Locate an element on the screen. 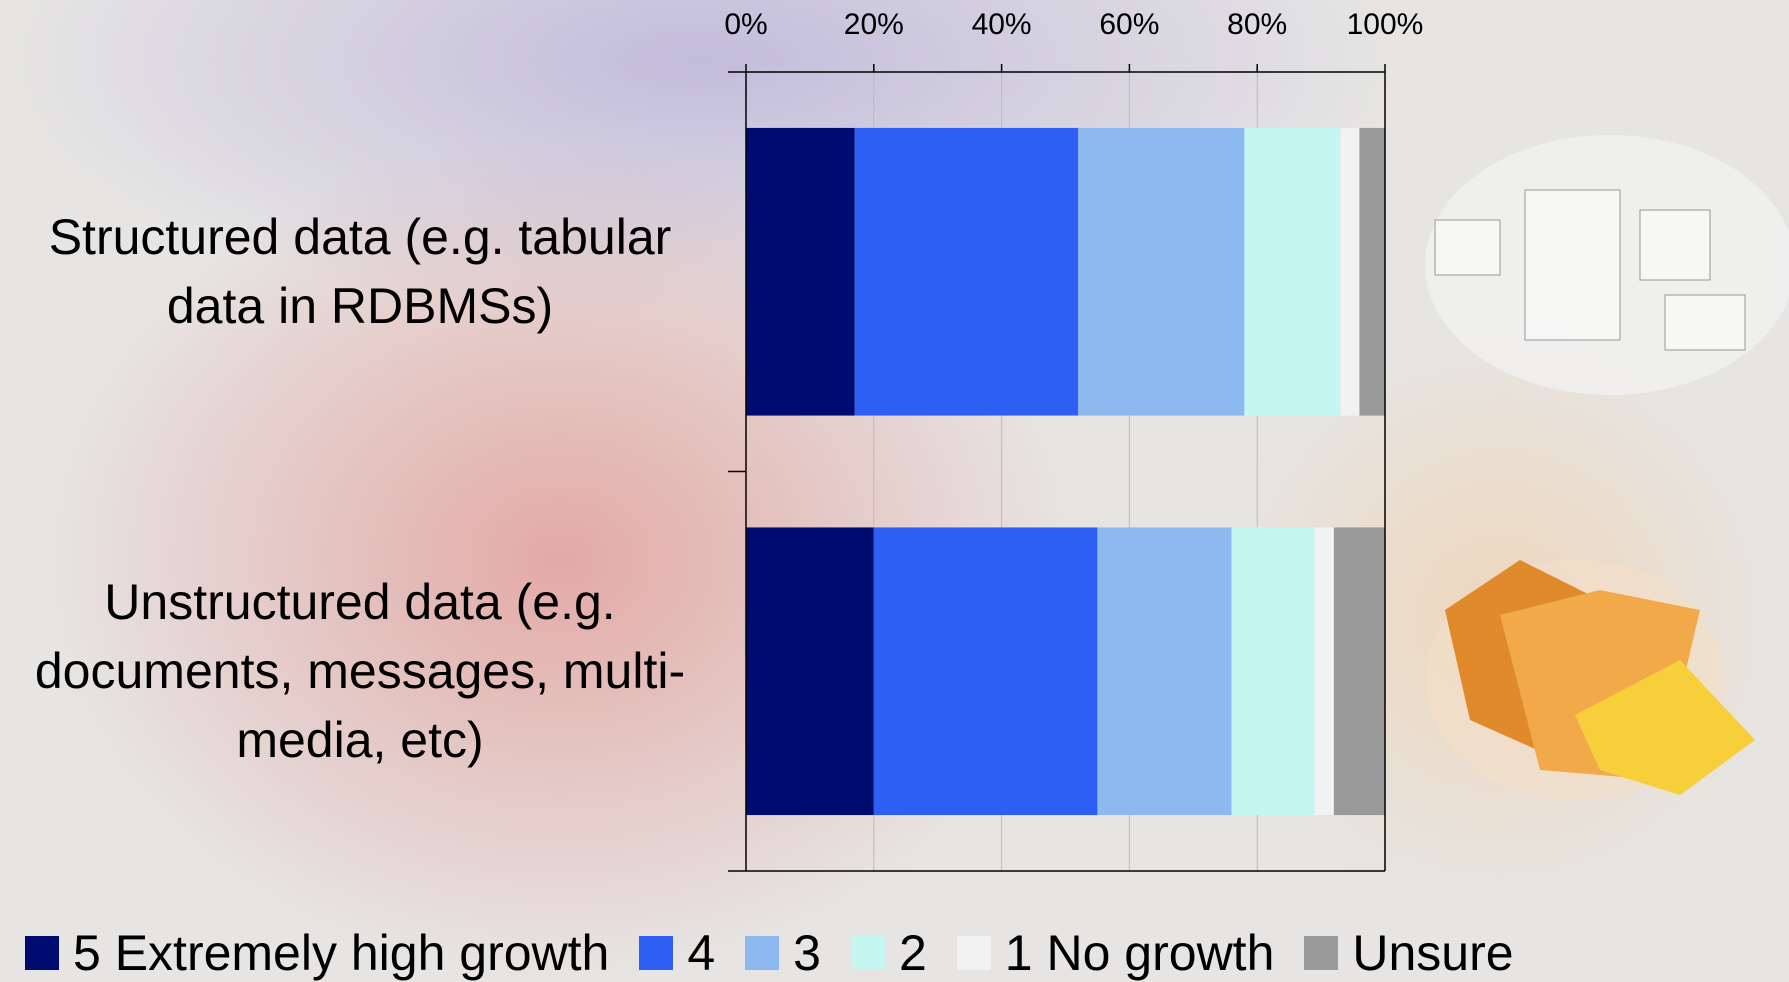 This screenshot has height=982, width=1789. legend-label: 1 No growth is located at coordinates (1139, 953).